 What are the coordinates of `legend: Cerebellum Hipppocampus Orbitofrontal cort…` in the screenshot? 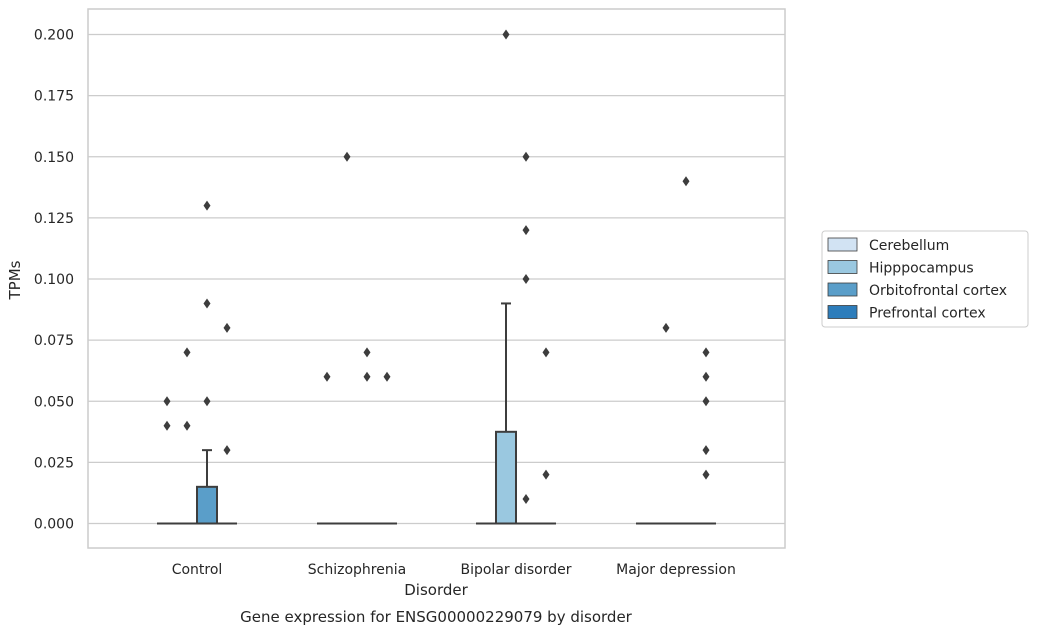 It's located at (925, 279).